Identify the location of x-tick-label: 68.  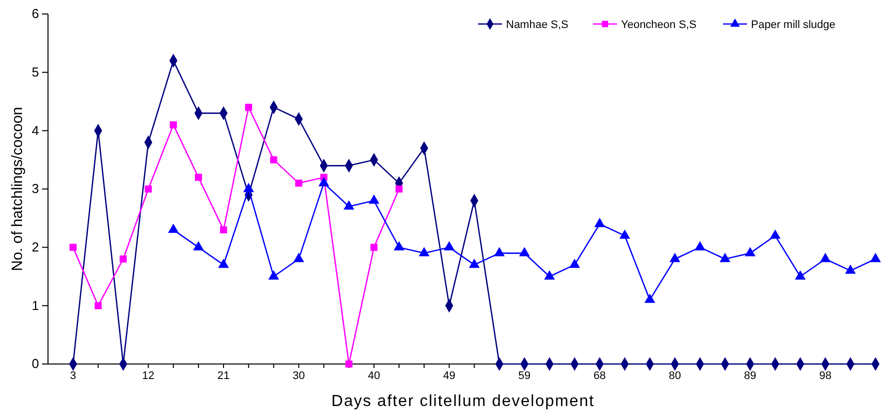
(600, 376).